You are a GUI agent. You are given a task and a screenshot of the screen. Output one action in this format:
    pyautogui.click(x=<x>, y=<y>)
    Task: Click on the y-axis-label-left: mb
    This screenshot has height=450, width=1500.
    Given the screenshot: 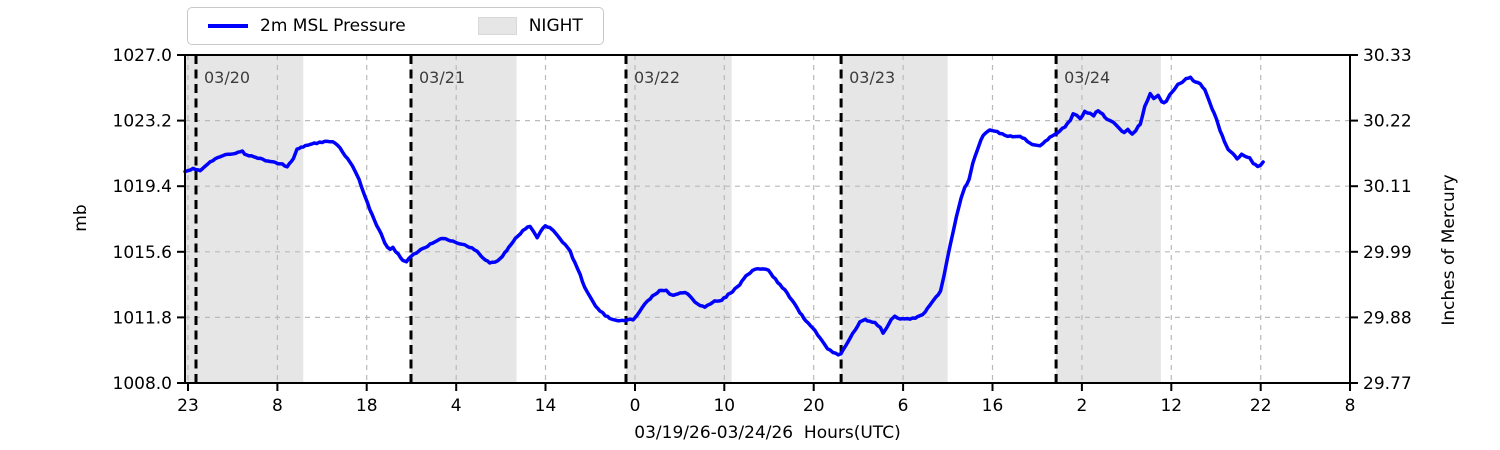 What is the action you would take?
    pyautogui.click(x=81, y=218)
    